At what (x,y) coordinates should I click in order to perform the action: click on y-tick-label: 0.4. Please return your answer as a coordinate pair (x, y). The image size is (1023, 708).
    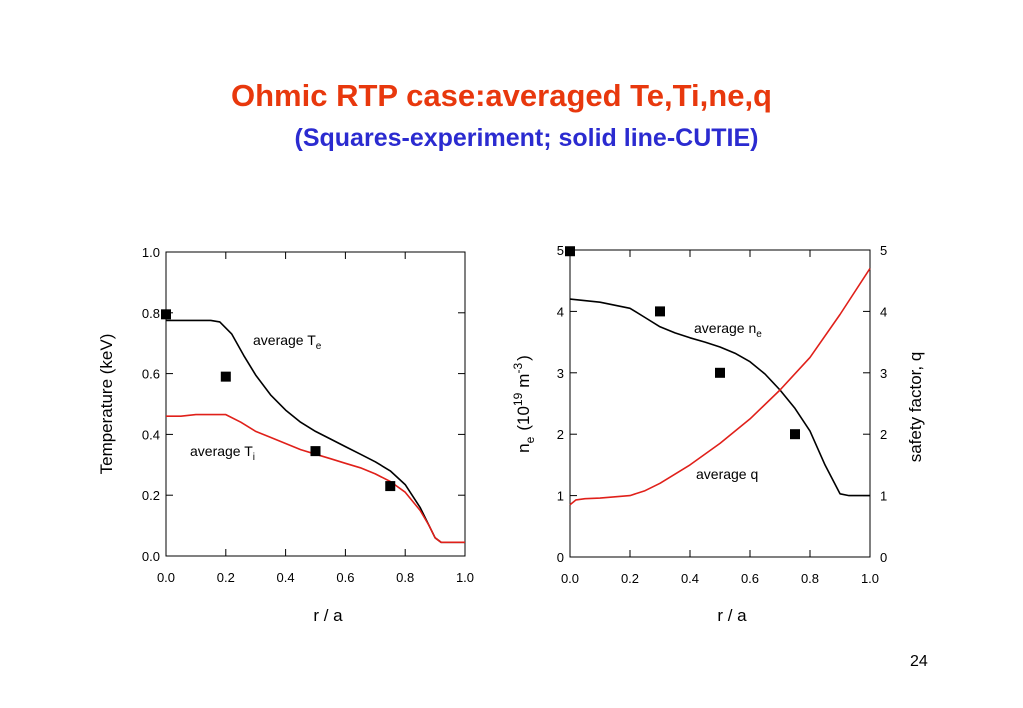
    Looking at the image, I should click on (151, 434).